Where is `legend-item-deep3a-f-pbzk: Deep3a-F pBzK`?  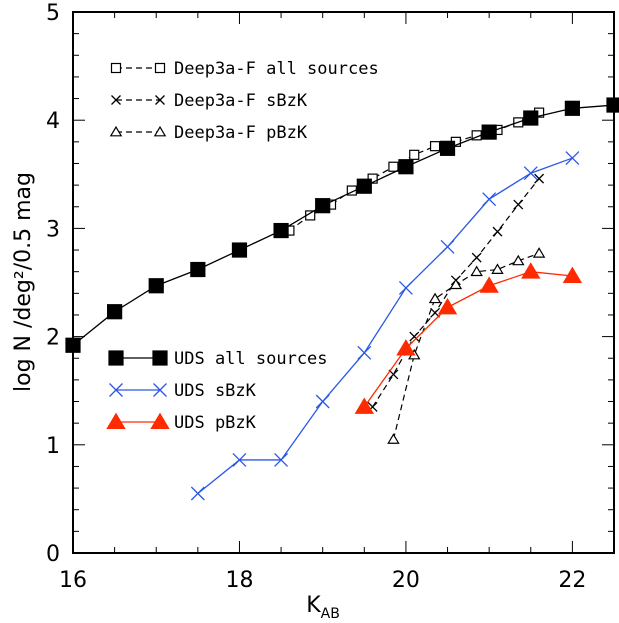
legend-item-deep3a-f-pbzk: Deep3a-F pBzK is located at coordinates (208, 133).